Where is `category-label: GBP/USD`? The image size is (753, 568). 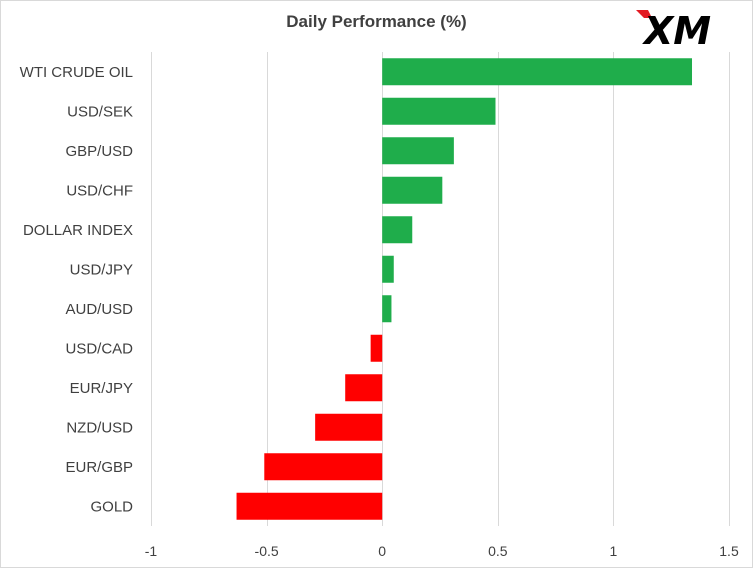
category-label: GBP/USD is located at coordinates (99, 151).